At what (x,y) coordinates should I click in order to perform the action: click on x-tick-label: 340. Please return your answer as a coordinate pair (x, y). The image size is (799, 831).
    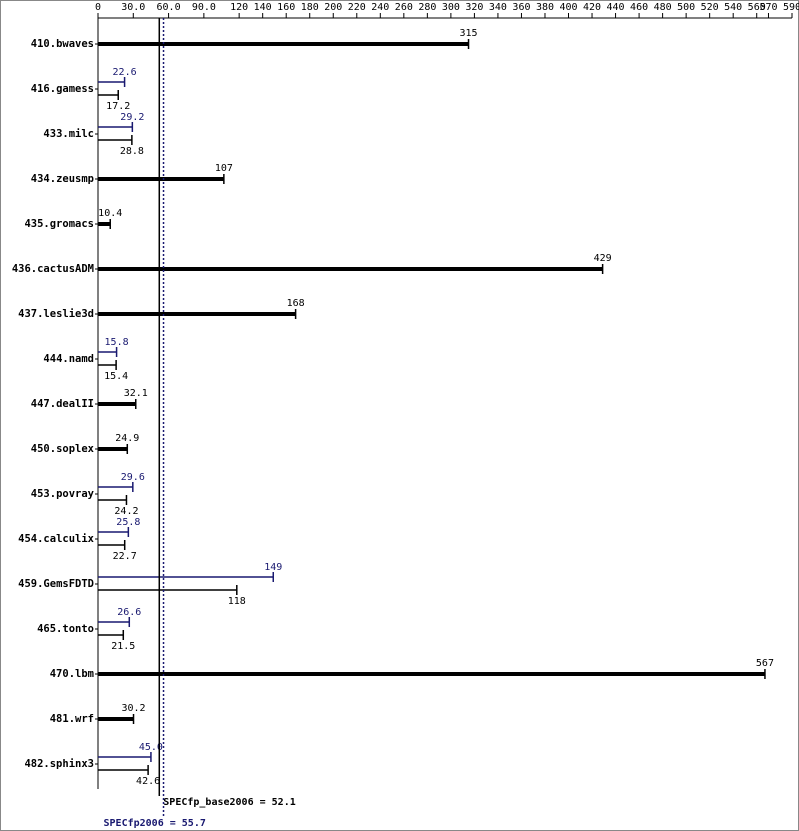
    Looking at the image, I should click on (498, 7).